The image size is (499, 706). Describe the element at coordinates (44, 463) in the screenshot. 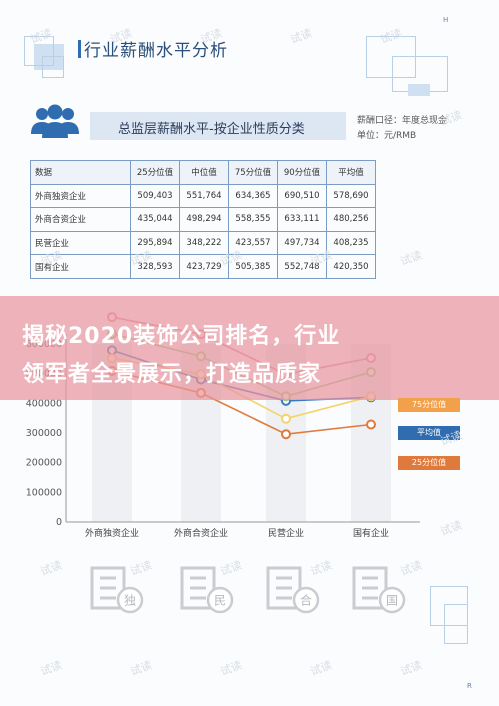

I see `y-tick-label: 200000` at that location.